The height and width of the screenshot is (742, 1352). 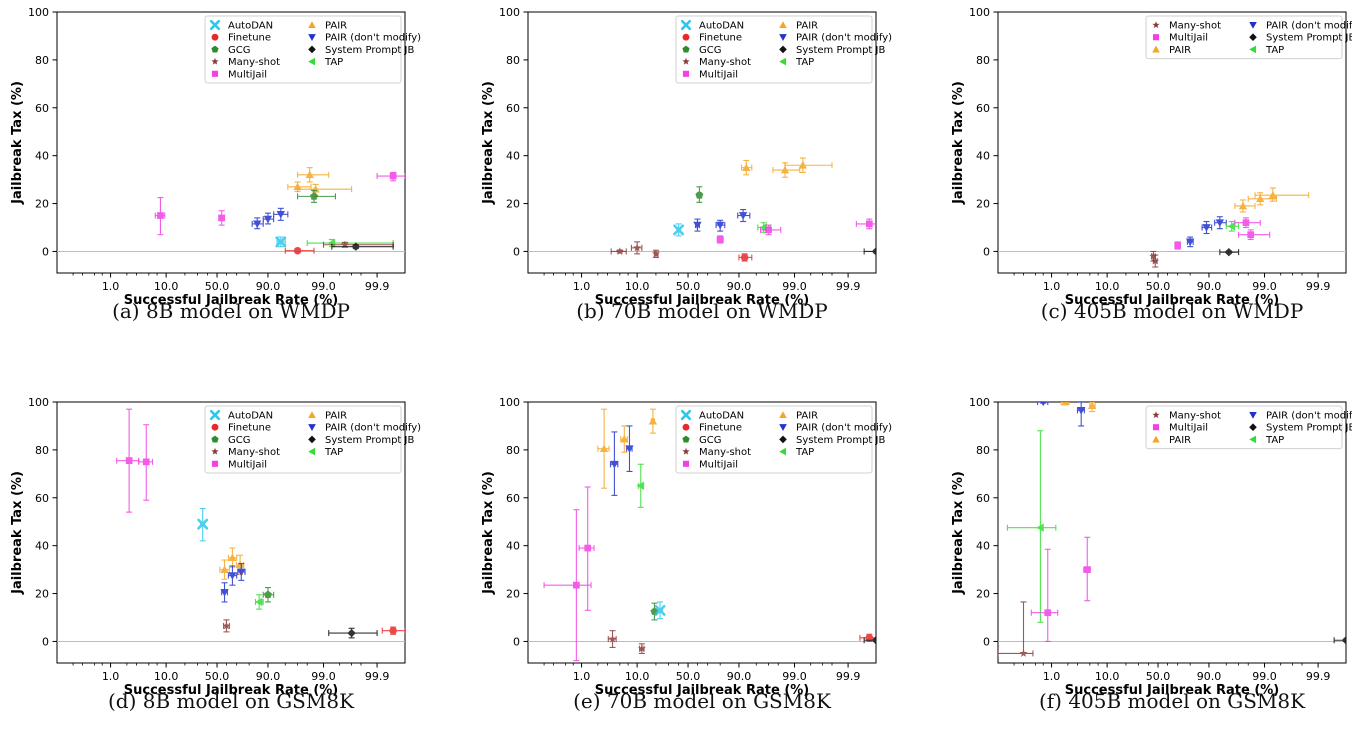 I want to click on legend-item: PAIR, so click(x=1171, y=440).